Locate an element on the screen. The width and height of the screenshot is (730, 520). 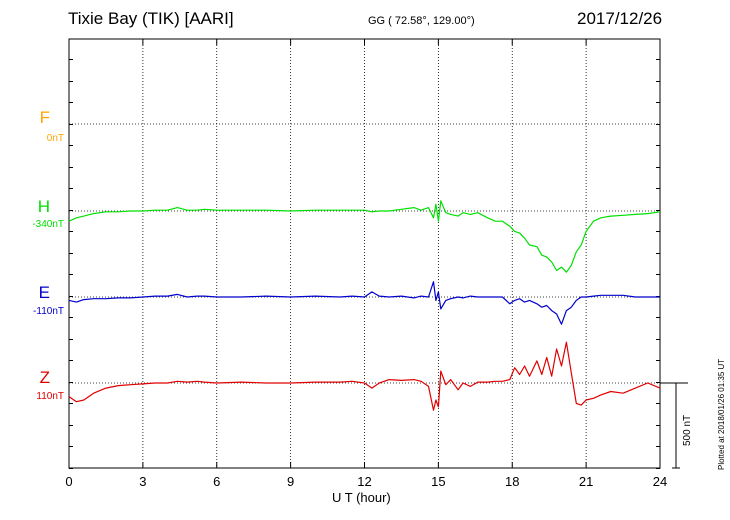
baseline-label-z: 110nT is located at coordinates (50, 396).